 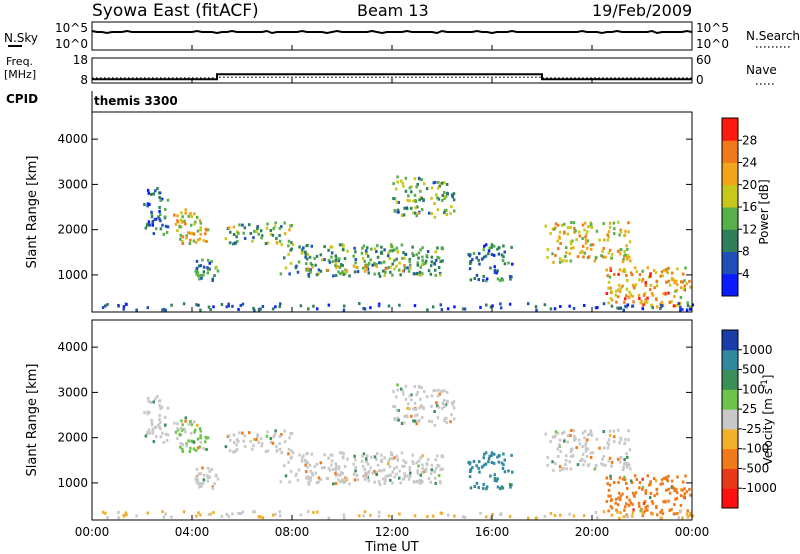 What do you see at coordinates (703, 60) in the screenshot?
I see `nave-tick-top: 60` at bounding box center [703, 60].